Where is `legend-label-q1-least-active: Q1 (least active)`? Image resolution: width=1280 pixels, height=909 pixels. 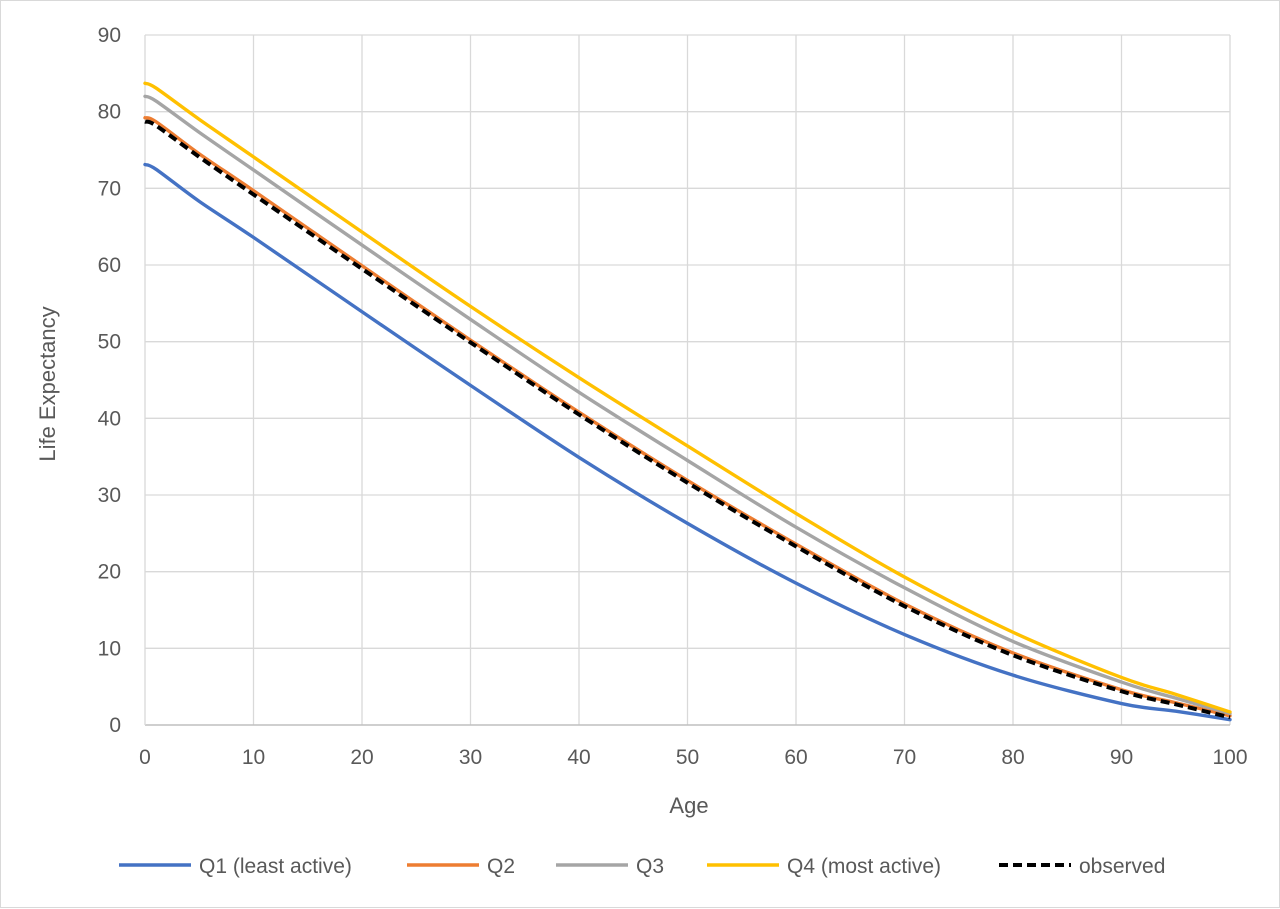 legend-label-q1-least-active: Q1 (least active) is located at coordinates (275, 866).